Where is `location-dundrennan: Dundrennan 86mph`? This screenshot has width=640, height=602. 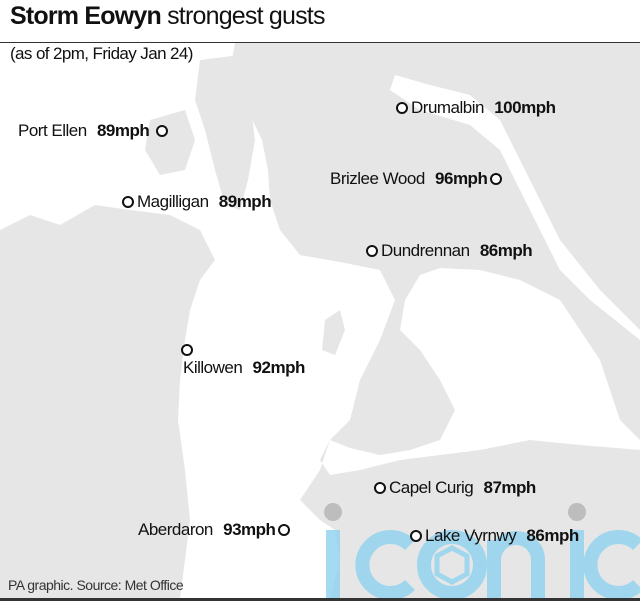 location-dundrennan: Dundrennan 86mph is located at coordinates (449, 251).